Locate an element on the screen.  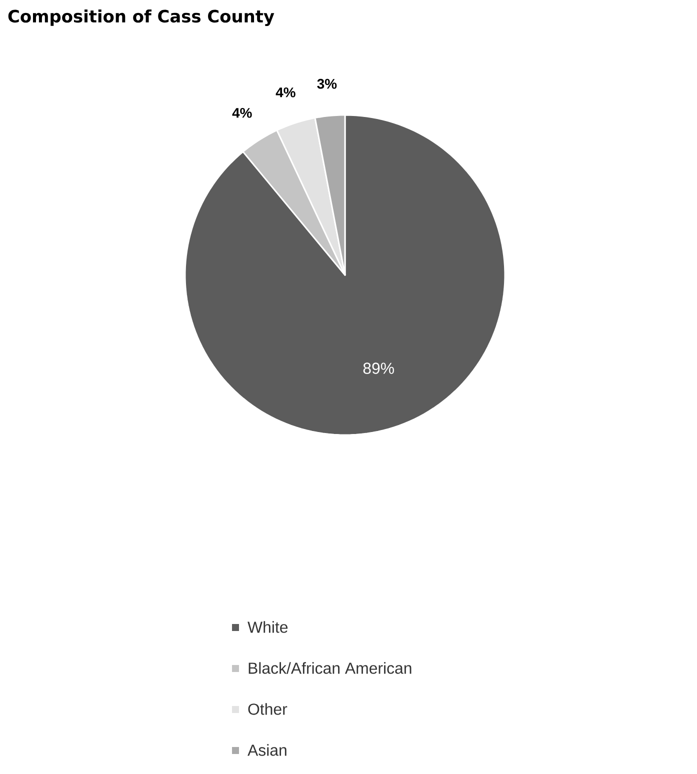
legend-label: Asian is located at coordinates (267, 750).